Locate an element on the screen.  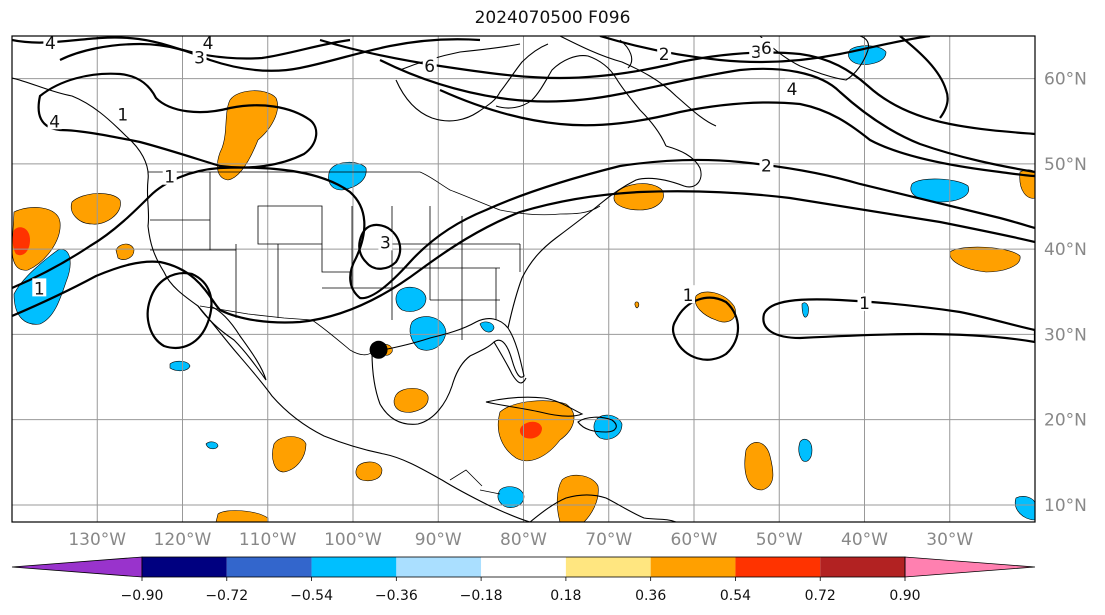
longitude-tick-label: 130°W is located at coordinates (97, 540).